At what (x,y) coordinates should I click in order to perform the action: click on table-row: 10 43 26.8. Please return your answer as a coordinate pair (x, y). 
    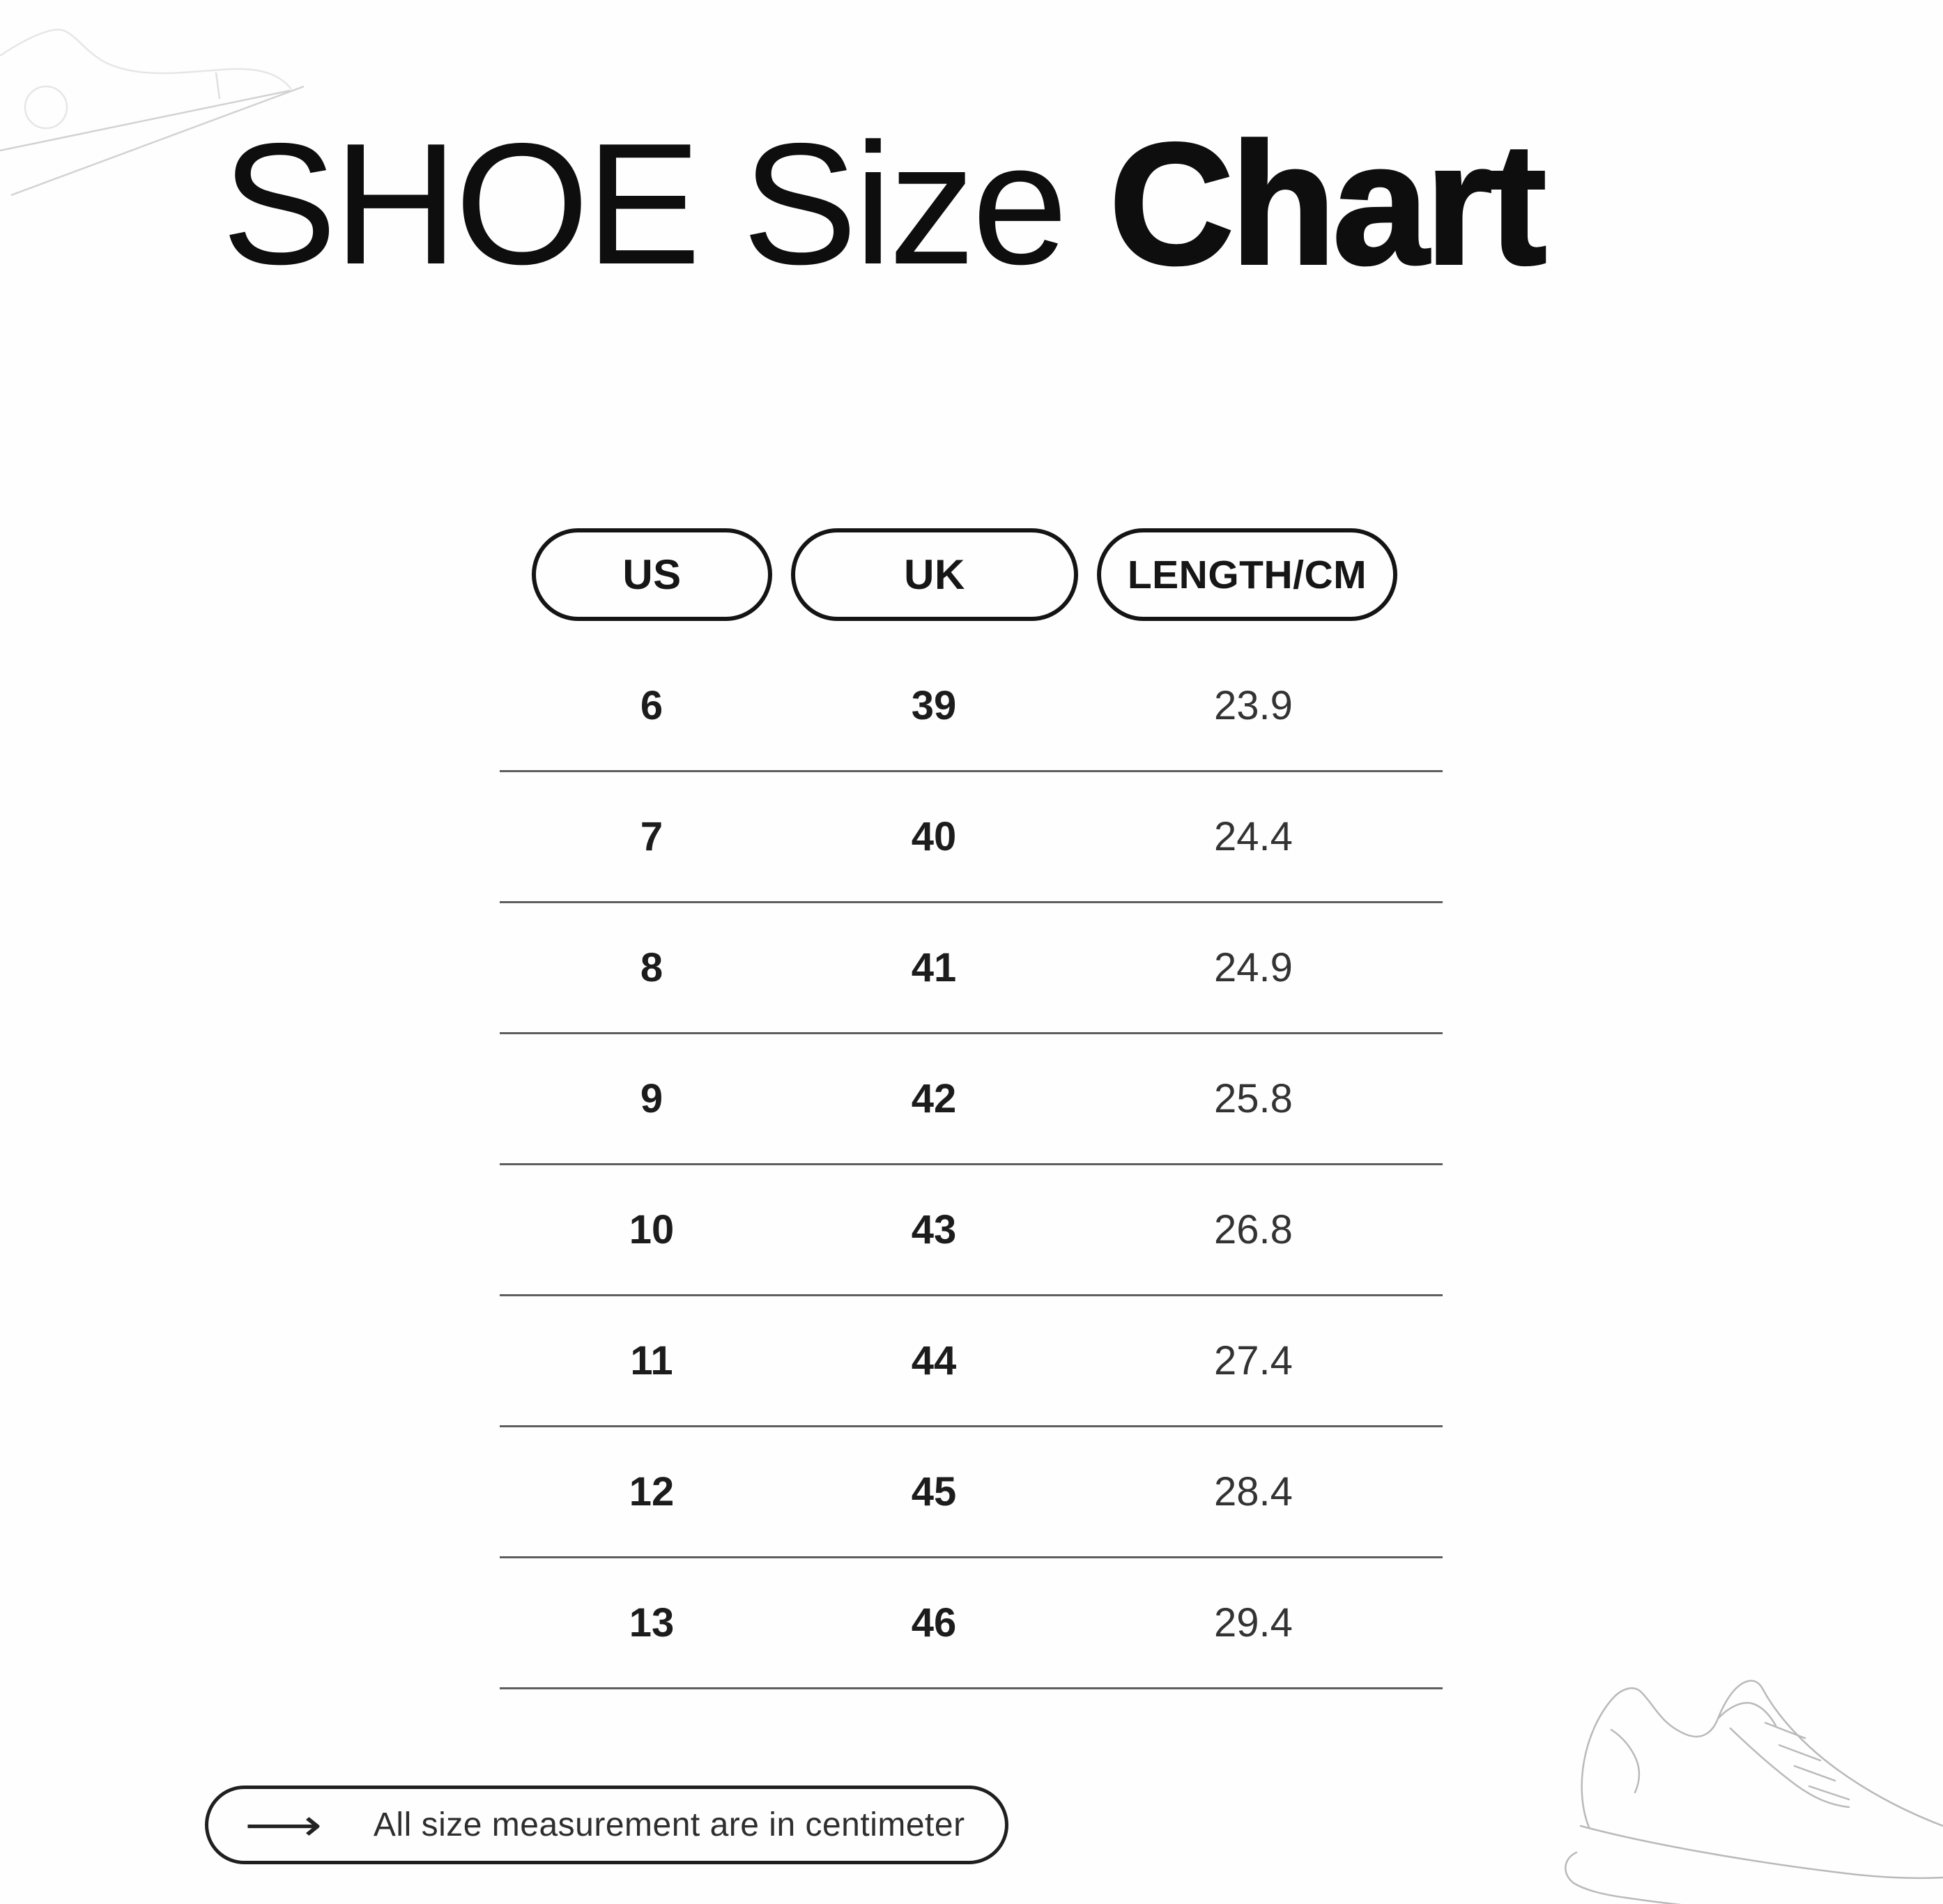
    Looking at the image, I should click on (971, 1230).